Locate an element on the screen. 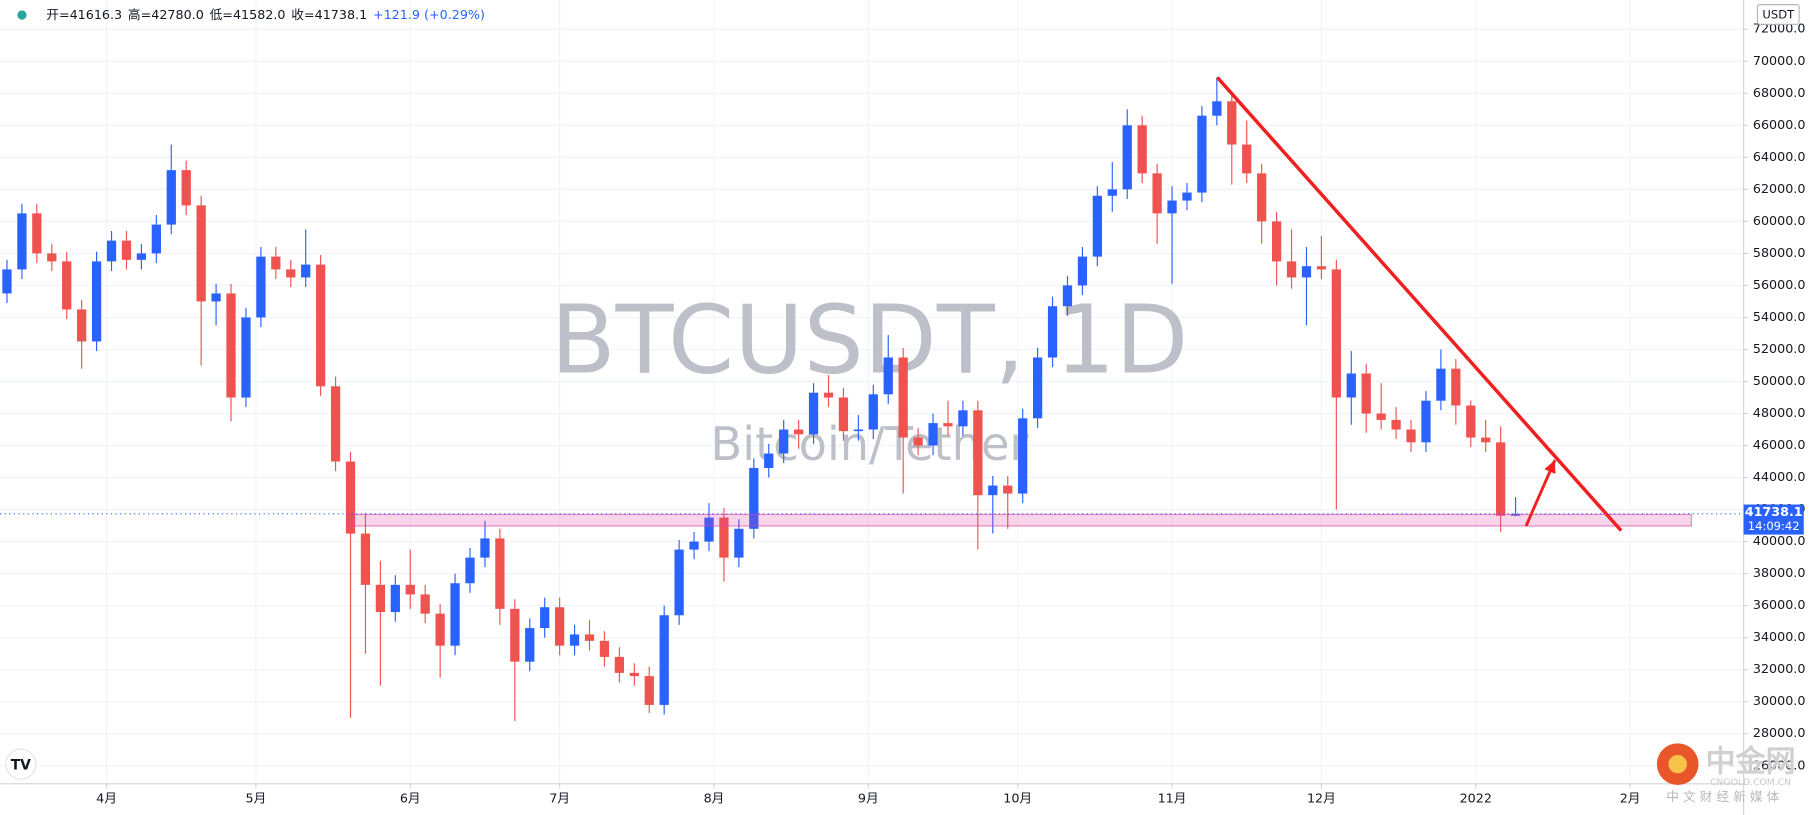 The image size is (1813, 815). y-tick-label: 54000.0 is located at coordinates (1779, 316).